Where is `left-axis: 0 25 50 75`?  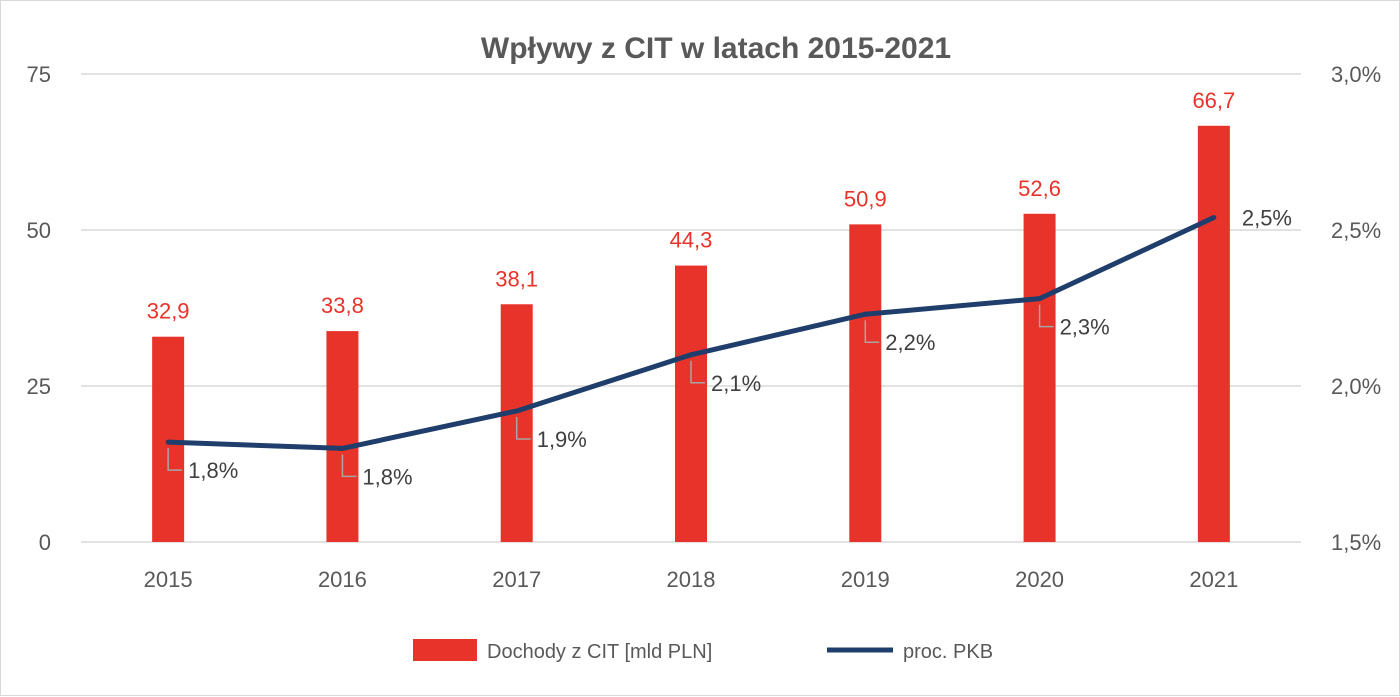
left-axis: 0 25 50 75 is located at coordinates (39, 308).